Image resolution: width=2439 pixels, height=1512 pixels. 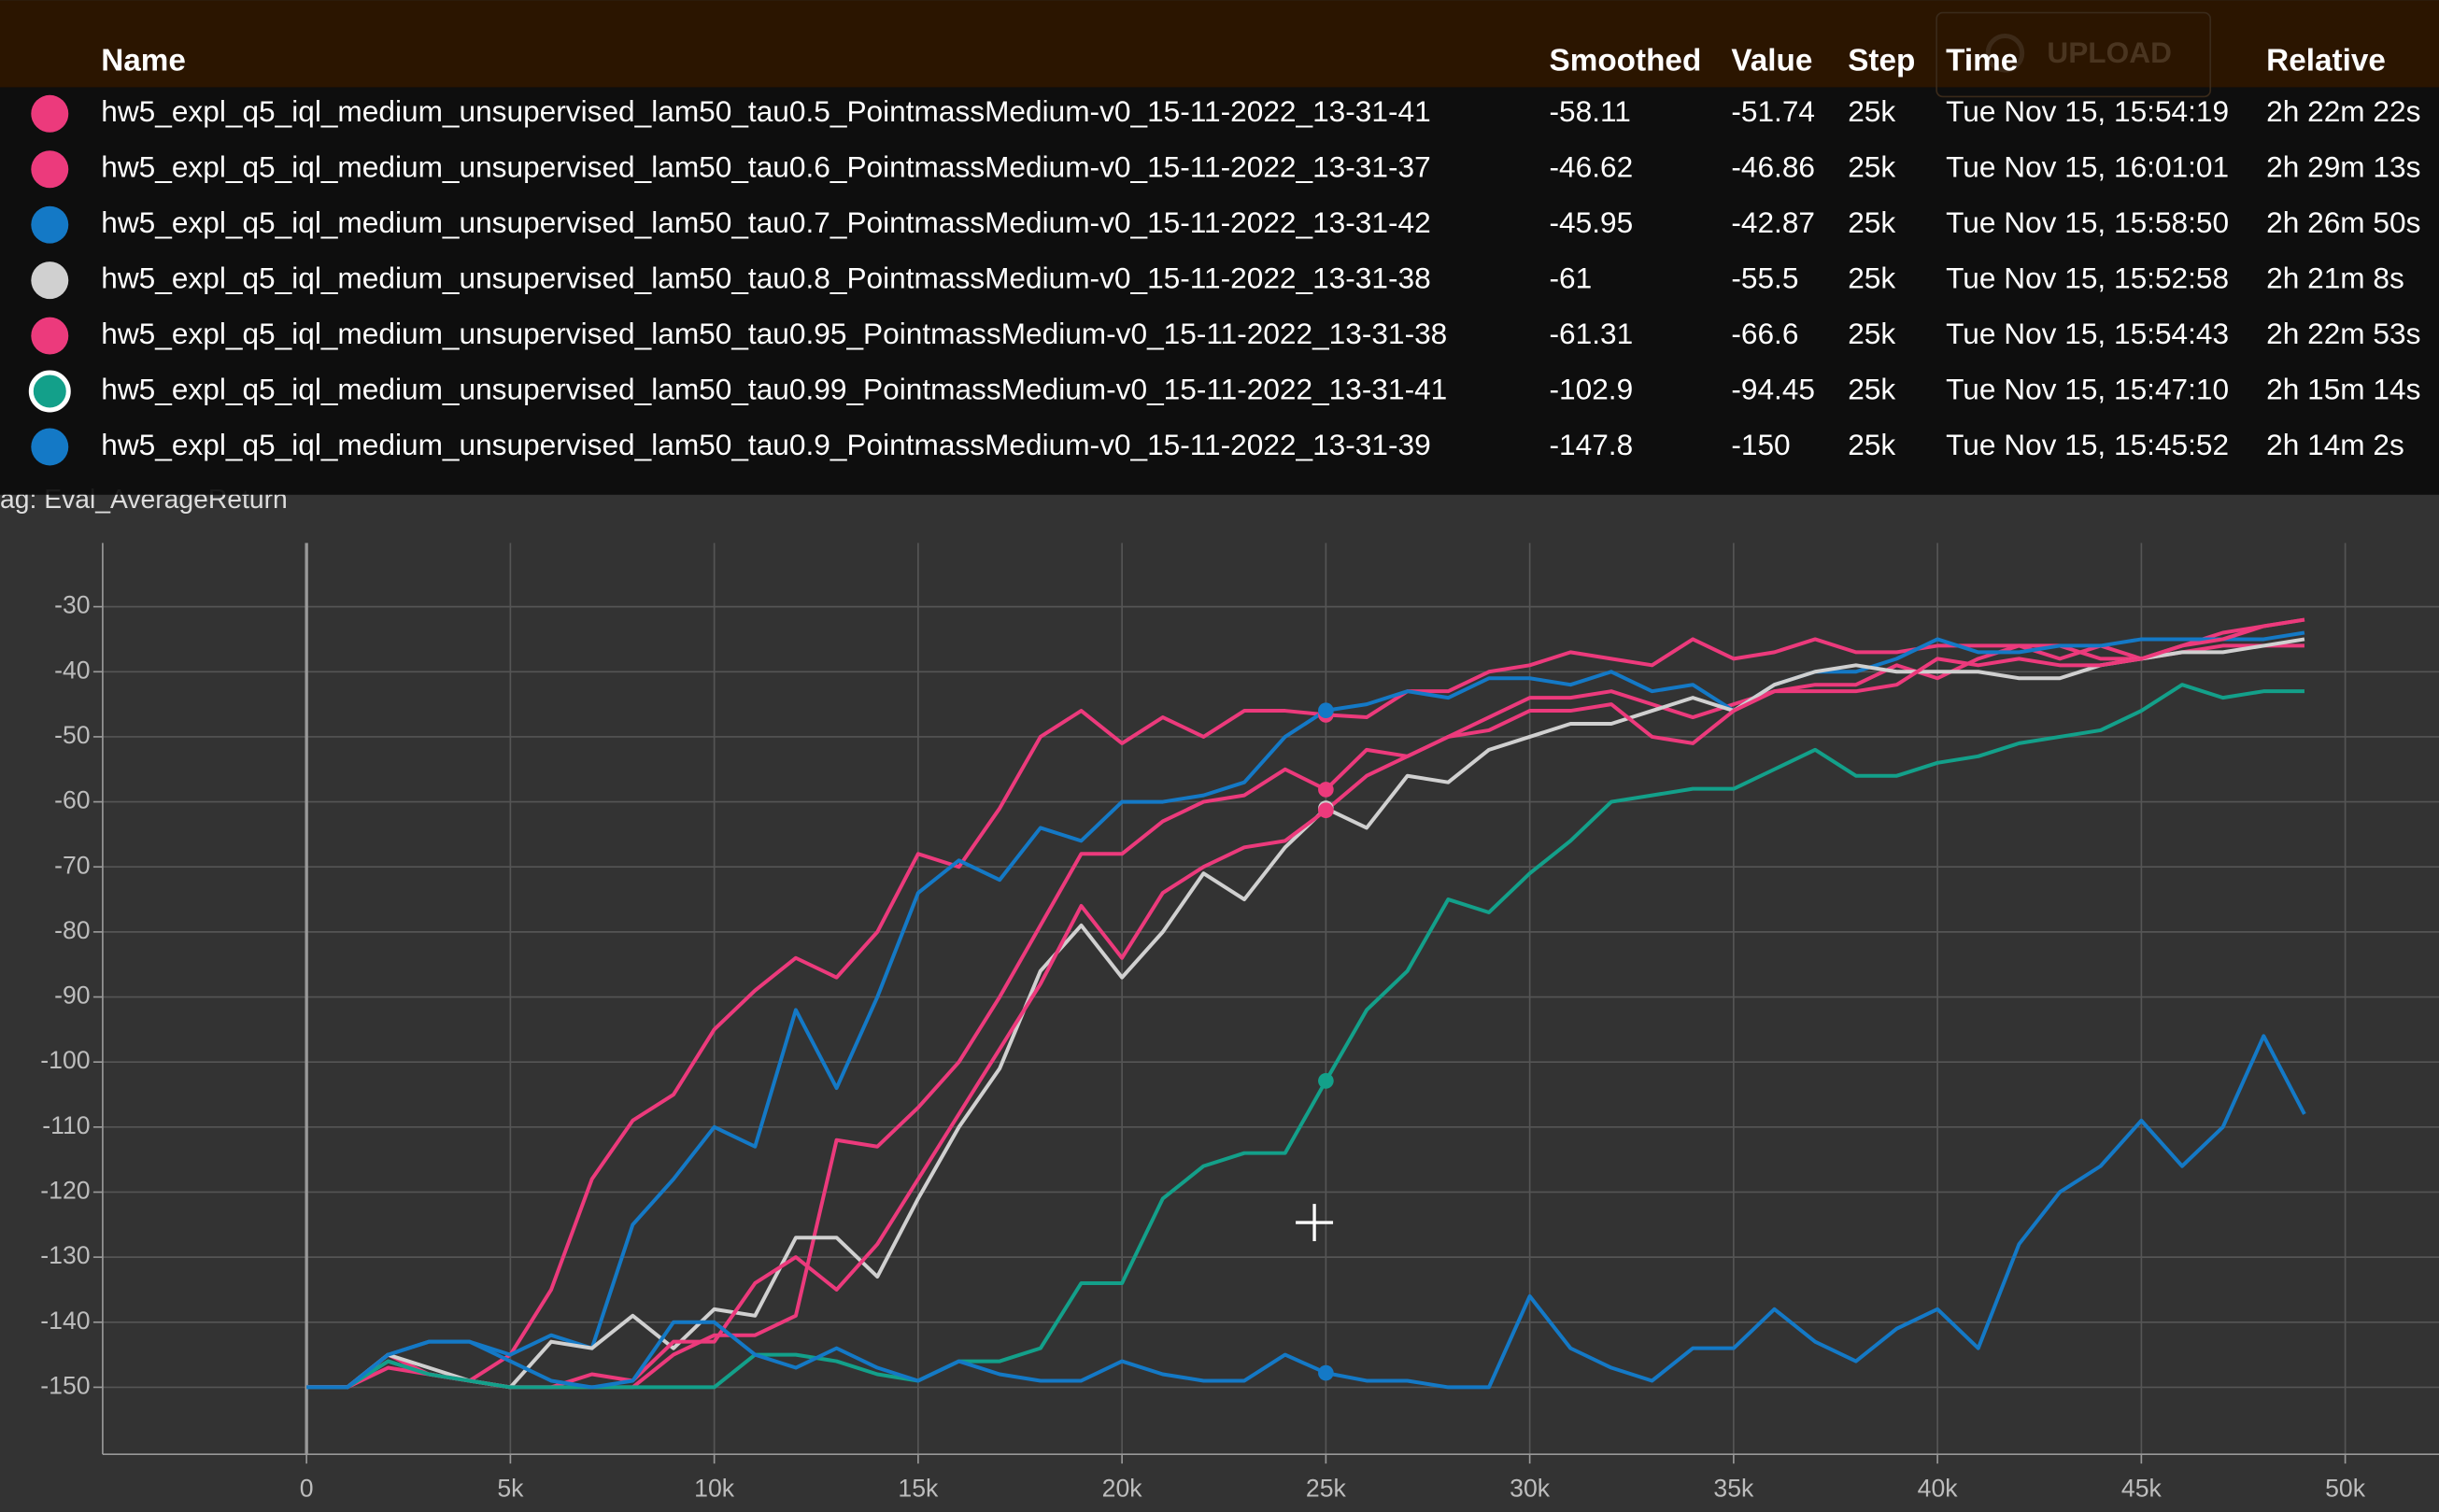 What do you see at coordinates (72, 605) in the screenshot?
I see `y-tick-label: -30` at bounding box center [72, 605].